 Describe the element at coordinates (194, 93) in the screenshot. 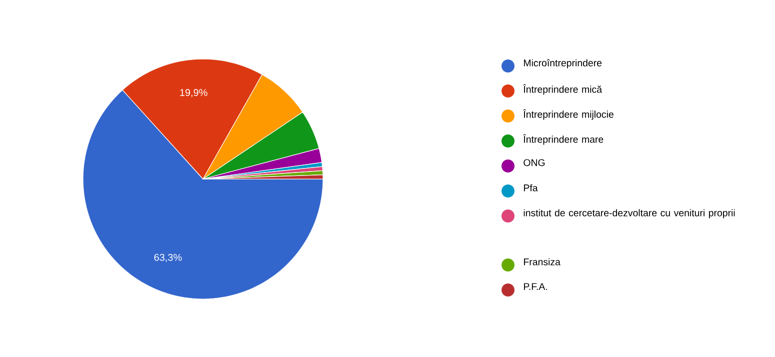

I see `data-label: 19,9%` at that location.